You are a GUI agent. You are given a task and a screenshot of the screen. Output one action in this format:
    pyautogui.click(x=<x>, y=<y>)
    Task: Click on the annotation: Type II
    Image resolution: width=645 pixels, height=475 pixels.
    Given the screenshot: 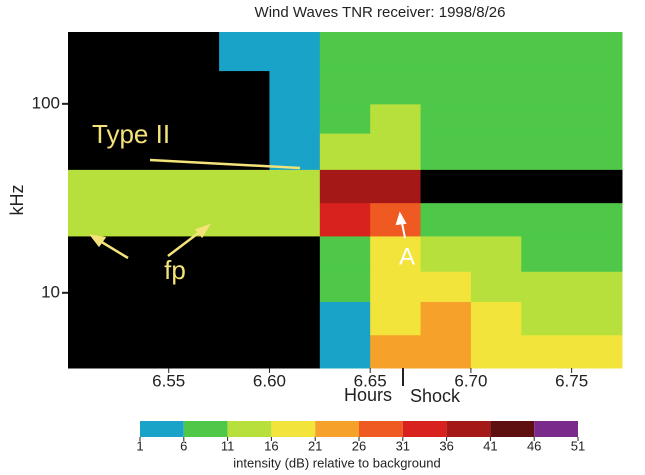 What is the action you would take?
    pyautogui.click(x=131, y=134)
    